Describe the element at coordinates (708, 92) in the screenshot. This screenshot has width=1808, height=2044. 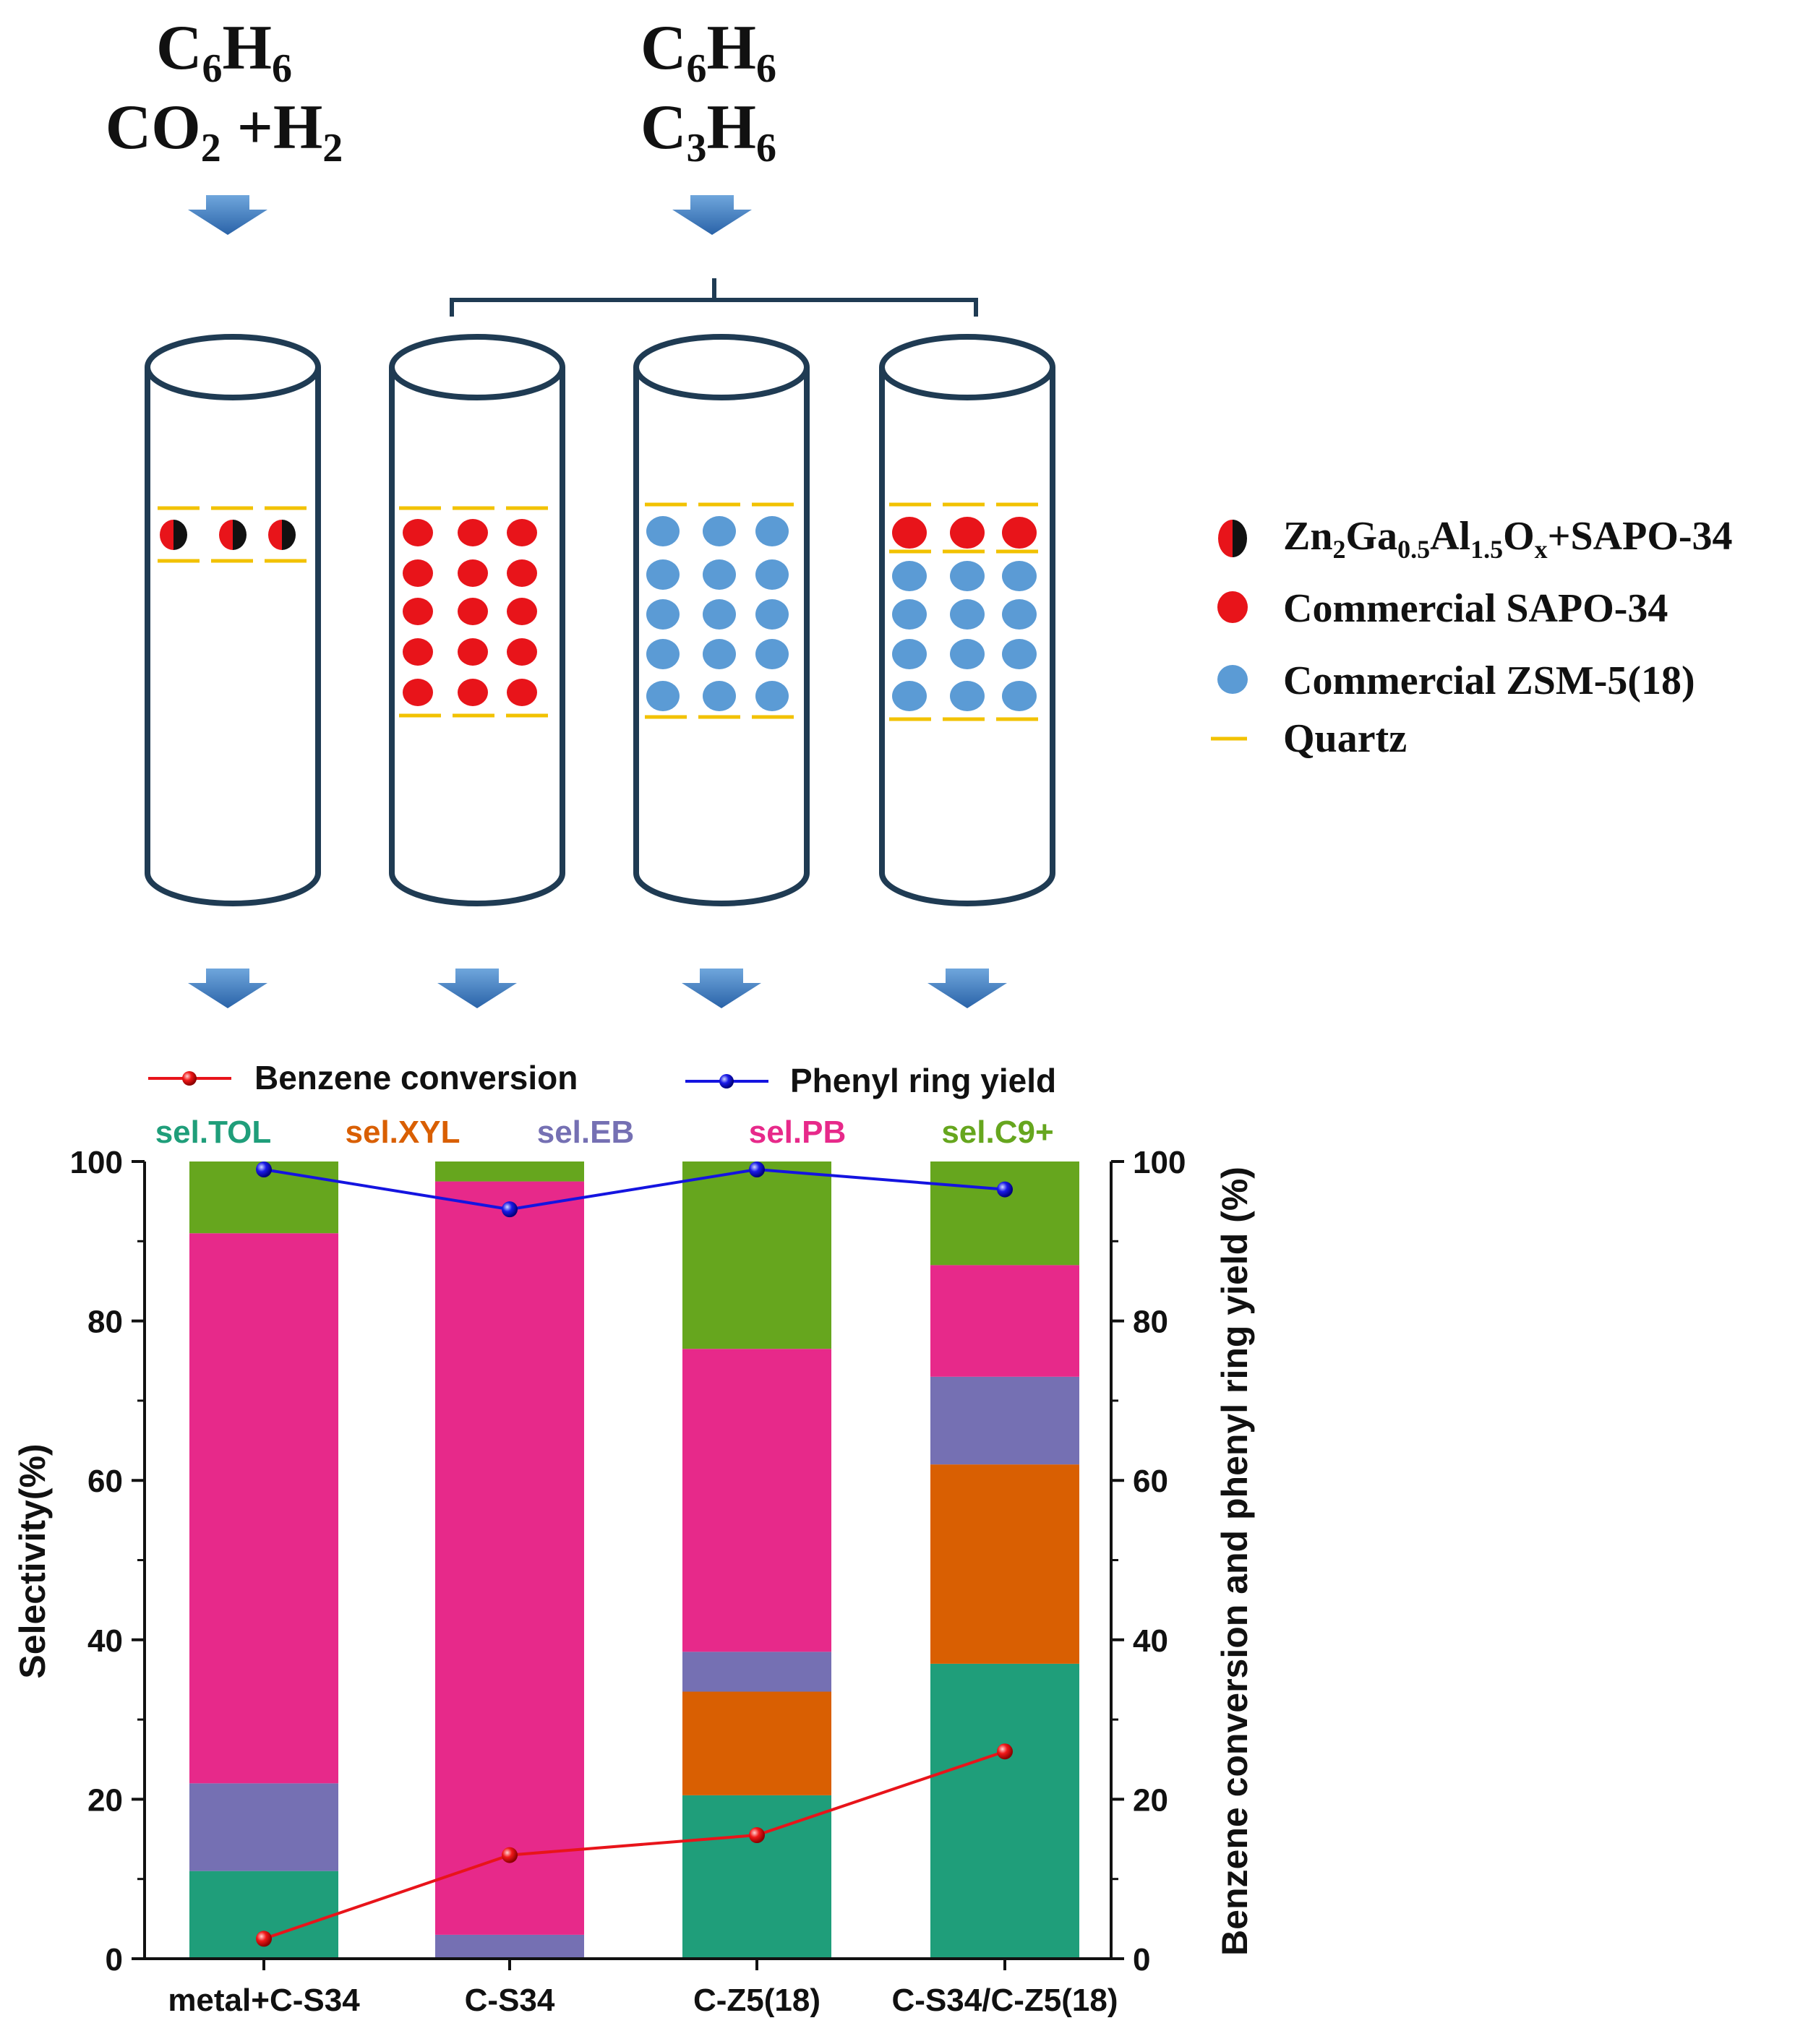
I see `feed-right-label: C6H6 C3H6` at that location.